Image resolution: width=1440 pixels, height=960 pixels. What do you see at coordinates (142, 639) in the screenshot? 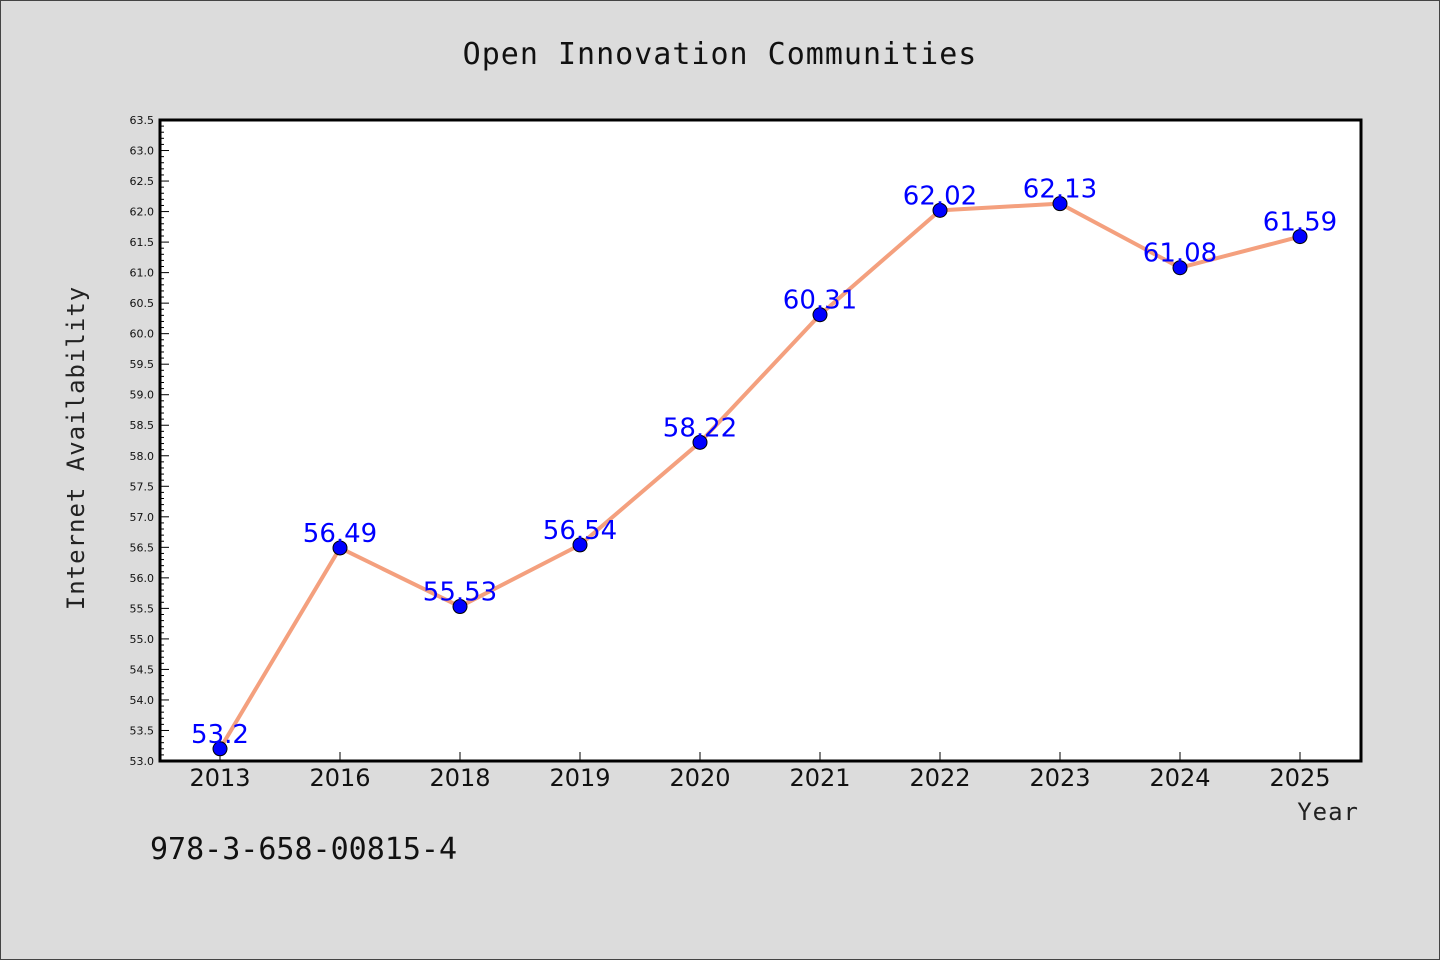
I see `y-tick-label: 55.0` at bounding box center [142, 639].